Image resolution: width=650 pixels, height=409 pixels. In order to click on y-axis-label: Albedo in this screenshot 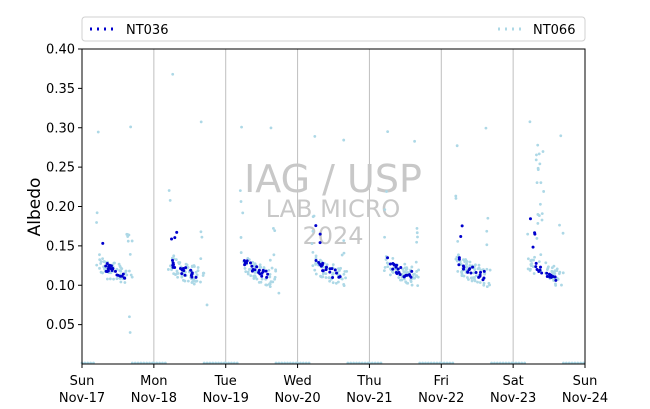, I will do `click(35, 207)`.